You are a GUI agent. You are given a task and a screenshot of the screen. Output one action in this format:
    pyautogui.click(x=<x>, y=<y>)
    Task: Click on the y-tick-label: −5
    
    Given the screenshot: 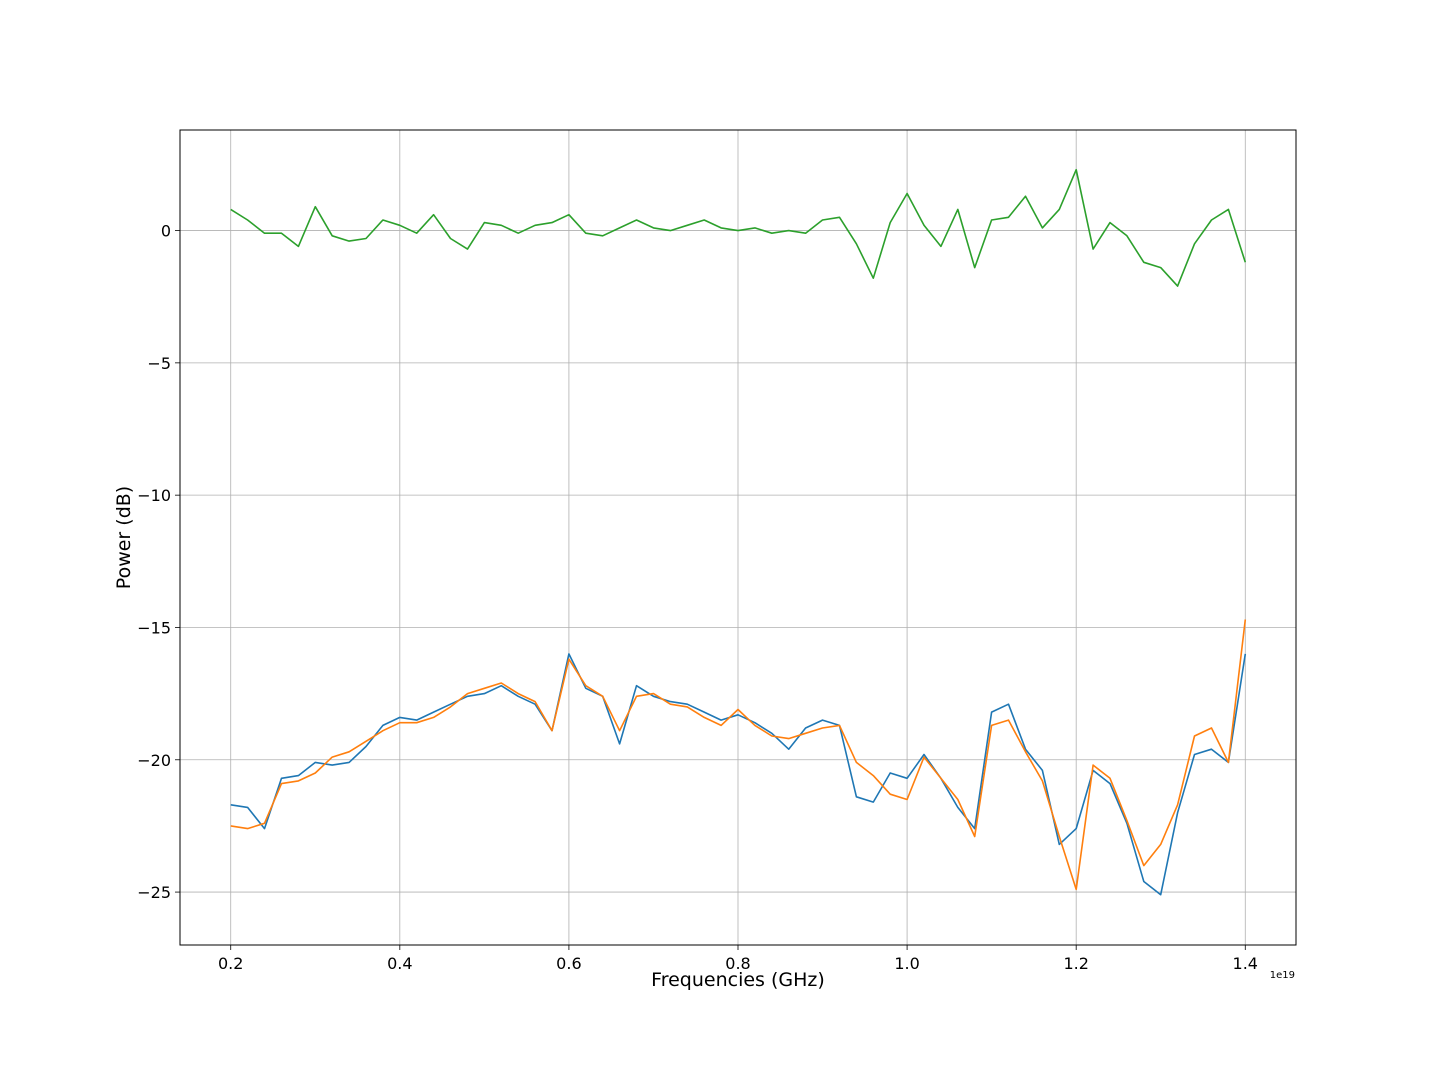 What is the action you would take?
    pyautogui.click(x=159, y=363)
    